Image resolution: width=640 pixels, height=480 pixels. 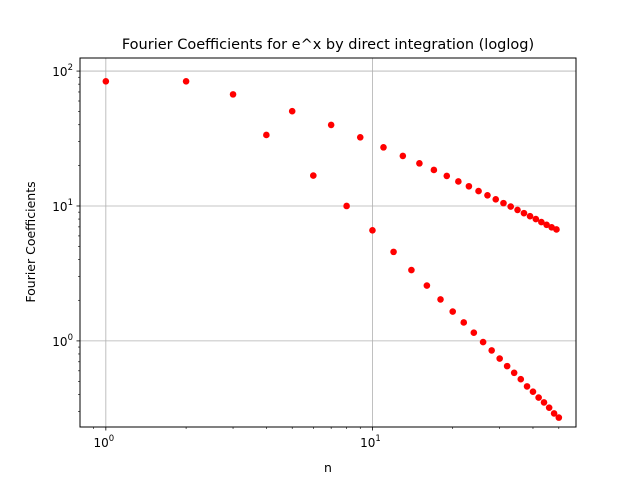 I want to click on y-tick-label: 10¹, so click(x=62, y=206).